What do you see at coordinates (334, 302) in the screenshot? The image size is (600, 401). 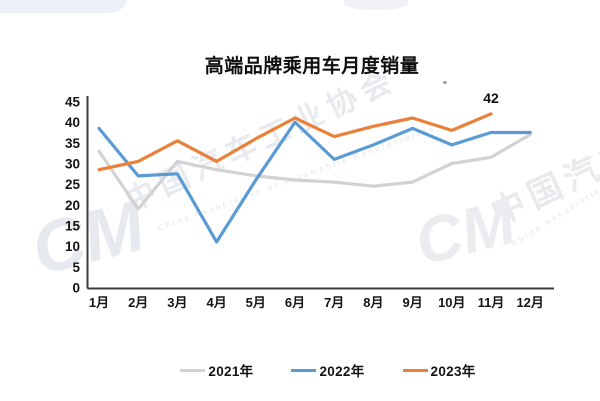 I see `x-tick-label-7: 7月` at bounding box center [334, 302].